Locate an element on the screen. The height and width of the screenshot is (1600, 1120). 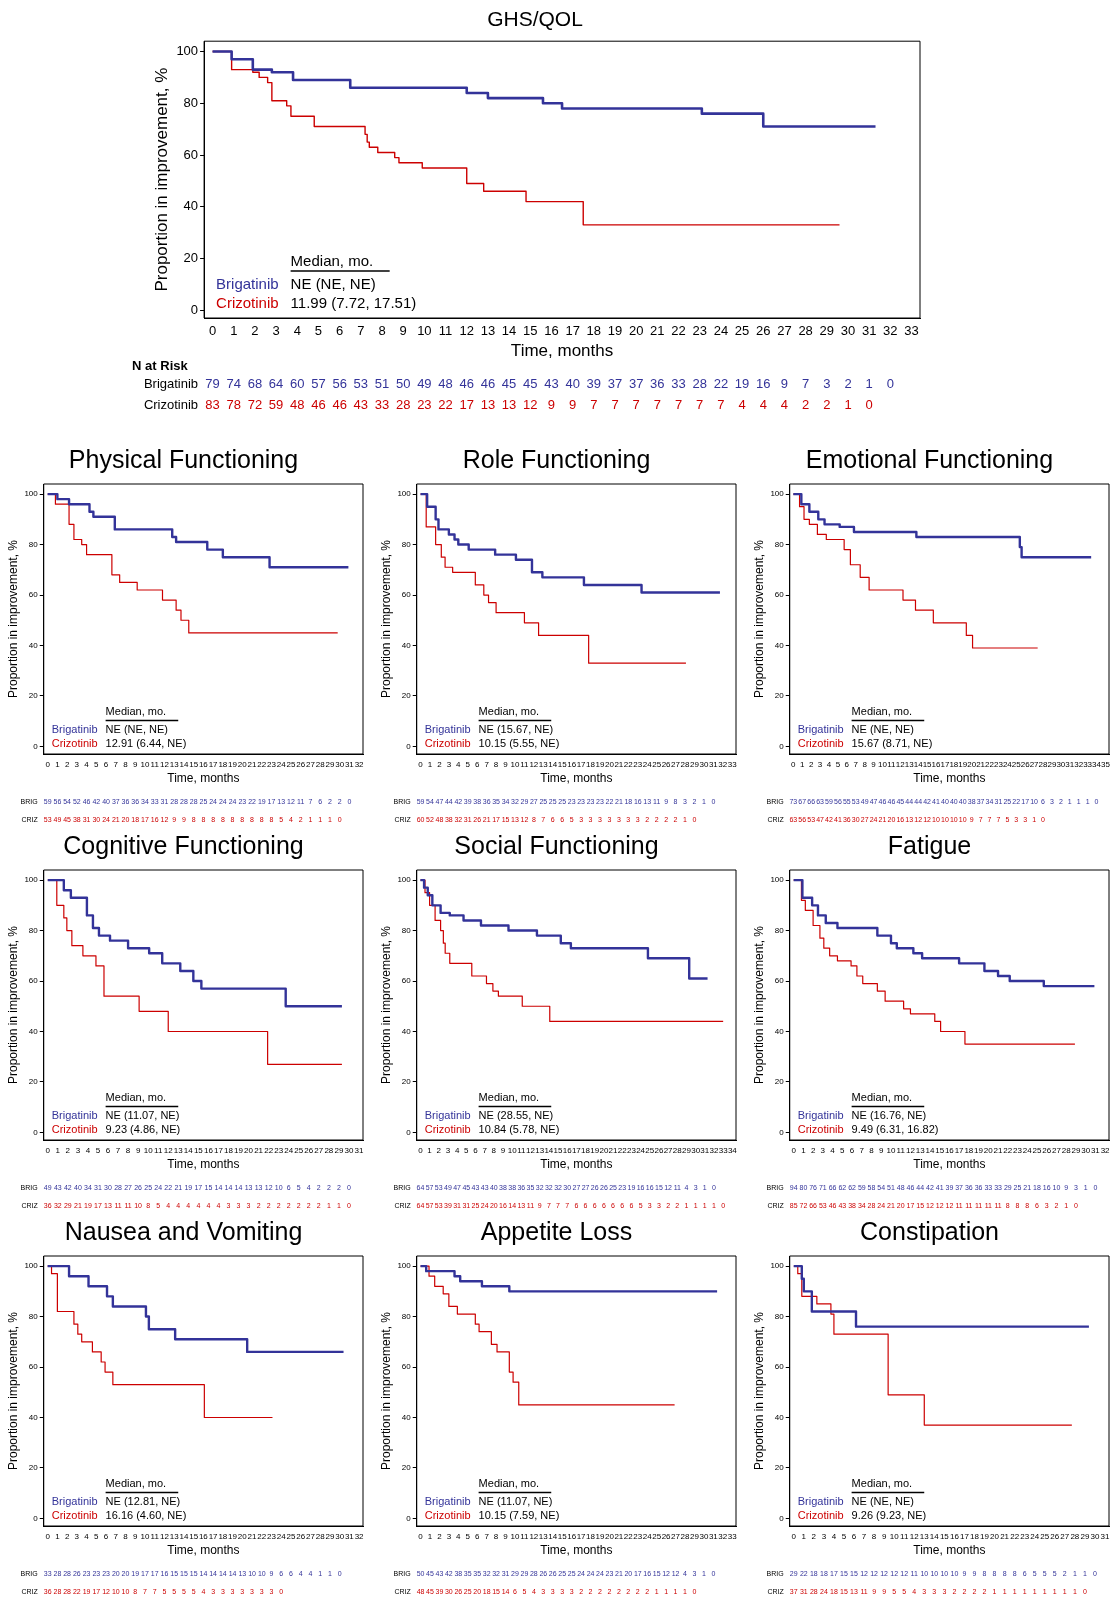
x-tick-label: 29 is located at coordinates (687, 1150).